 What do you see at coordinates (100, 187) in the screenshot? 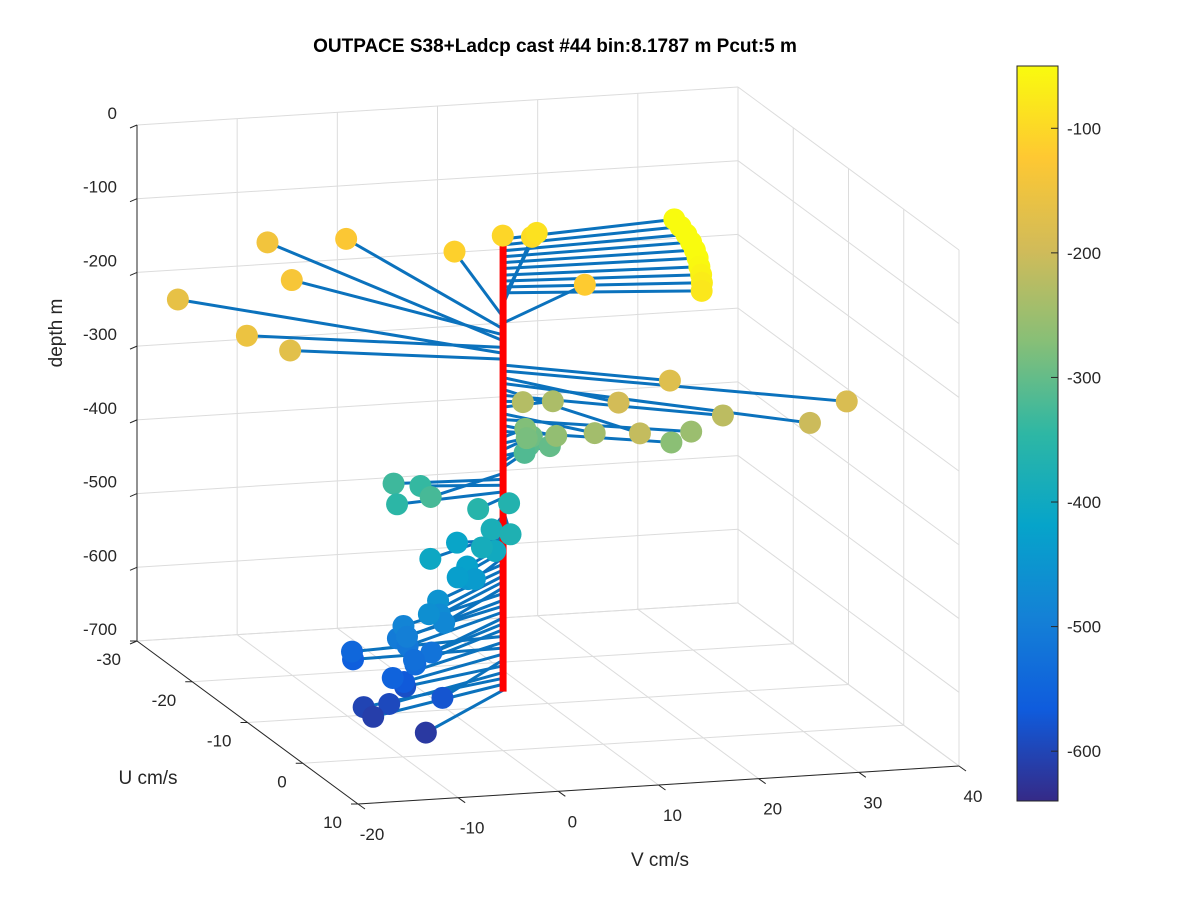
I see `z-tick-label: -100` at bounding box center [100, 187].